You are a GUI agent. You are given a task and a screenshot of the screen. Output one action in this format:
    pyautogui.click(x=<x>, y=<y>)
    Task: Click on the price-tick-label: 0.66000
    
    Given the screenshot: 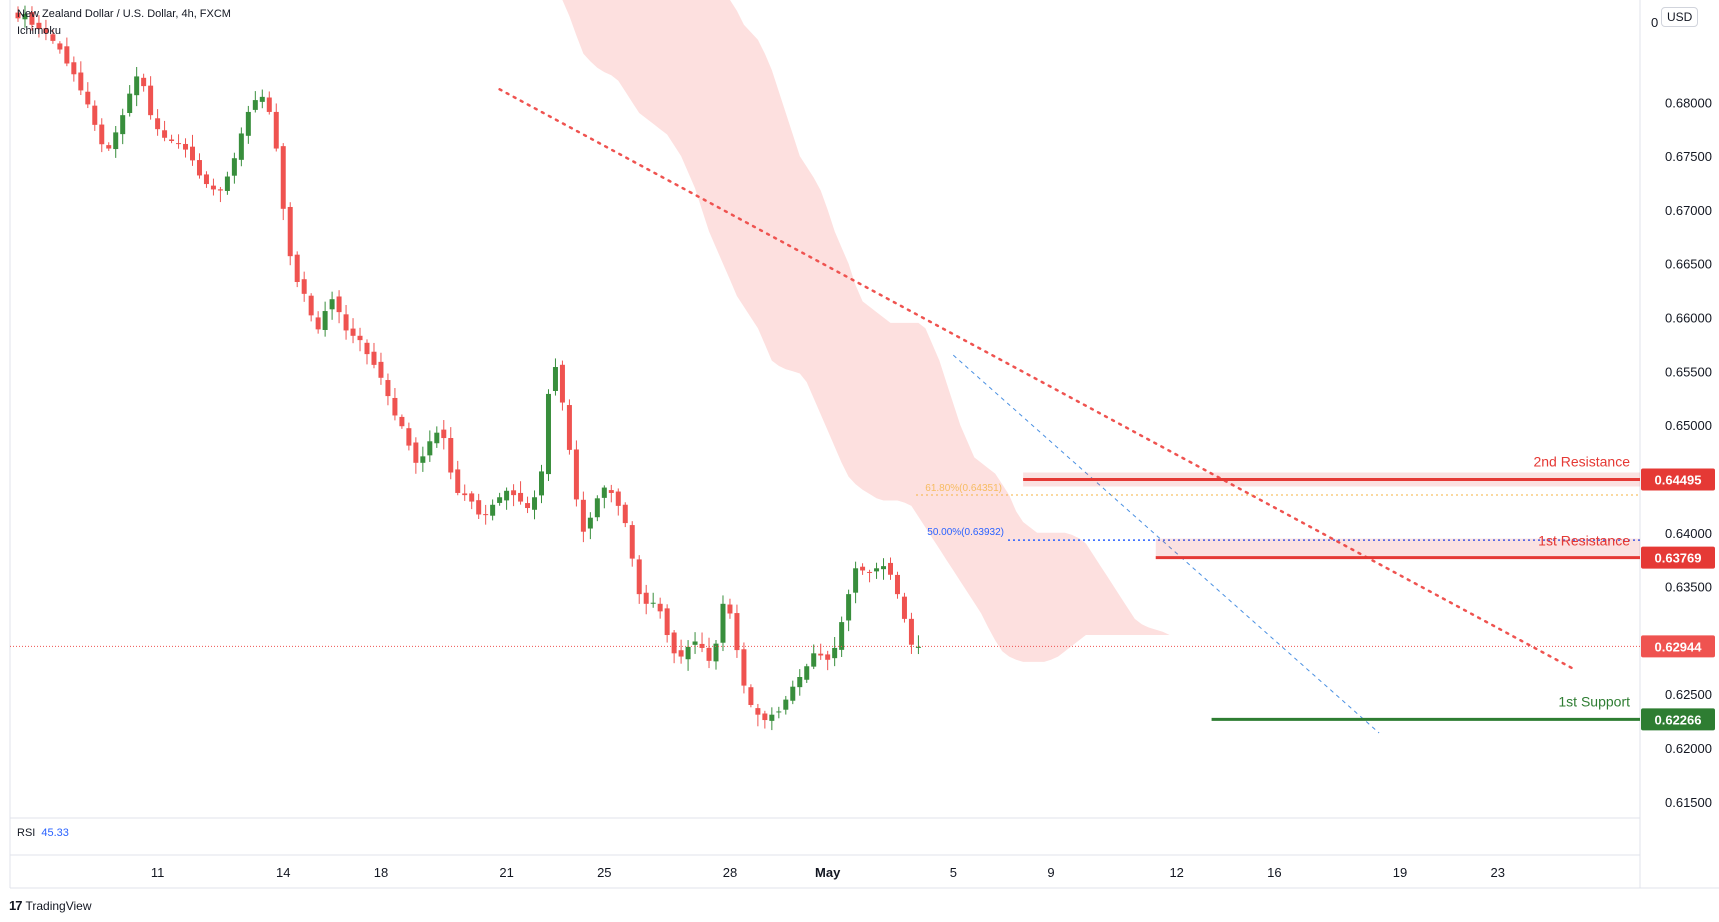 What is the action you would take?
    pyautogui.click(x=1688, y=318)
    